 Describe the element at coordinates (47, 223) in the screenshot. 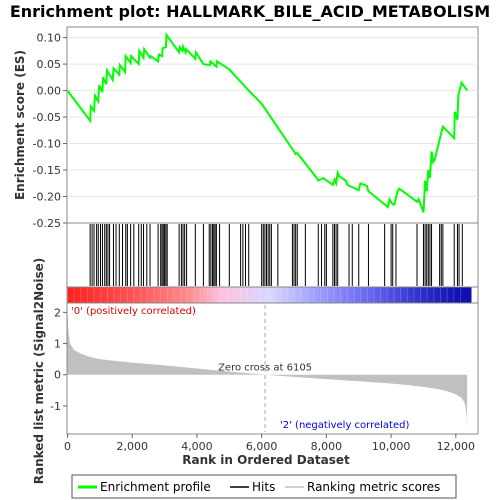

I see `es-y-tick-label: -0.25` at that location.